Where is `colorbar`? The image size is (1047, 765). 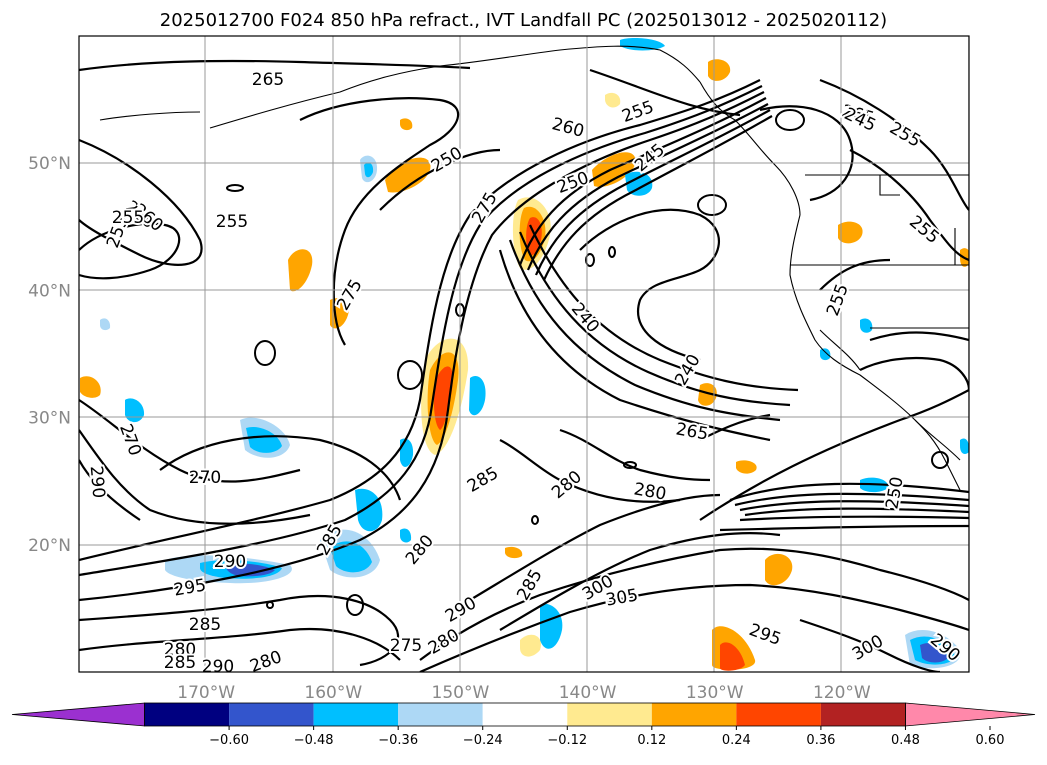 colorbar is located at coordinates (523, 714).